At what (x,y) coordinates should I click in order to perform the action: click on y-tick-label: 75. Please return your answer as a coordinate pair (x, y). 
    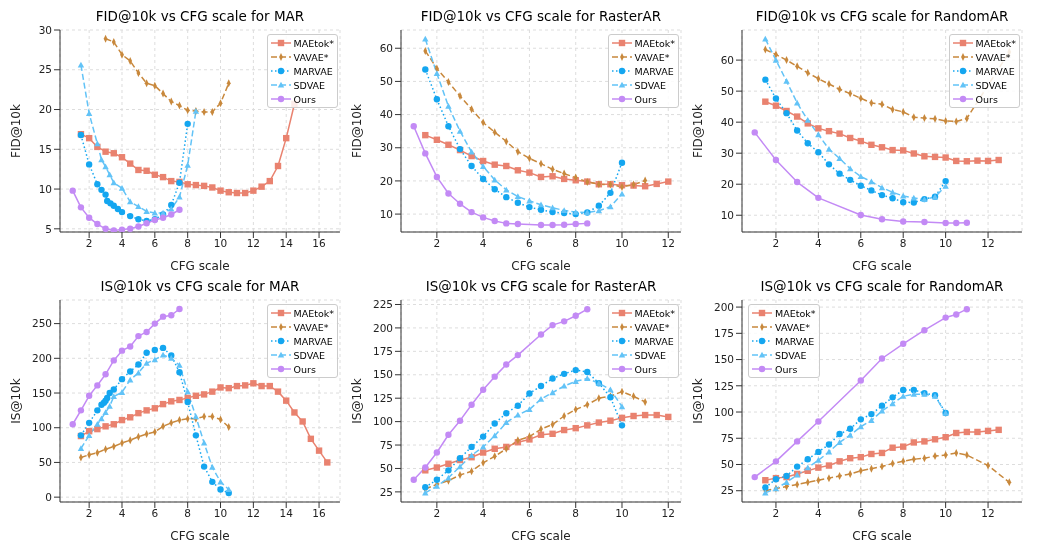
    Looking at the image, I should click on (386, 444).